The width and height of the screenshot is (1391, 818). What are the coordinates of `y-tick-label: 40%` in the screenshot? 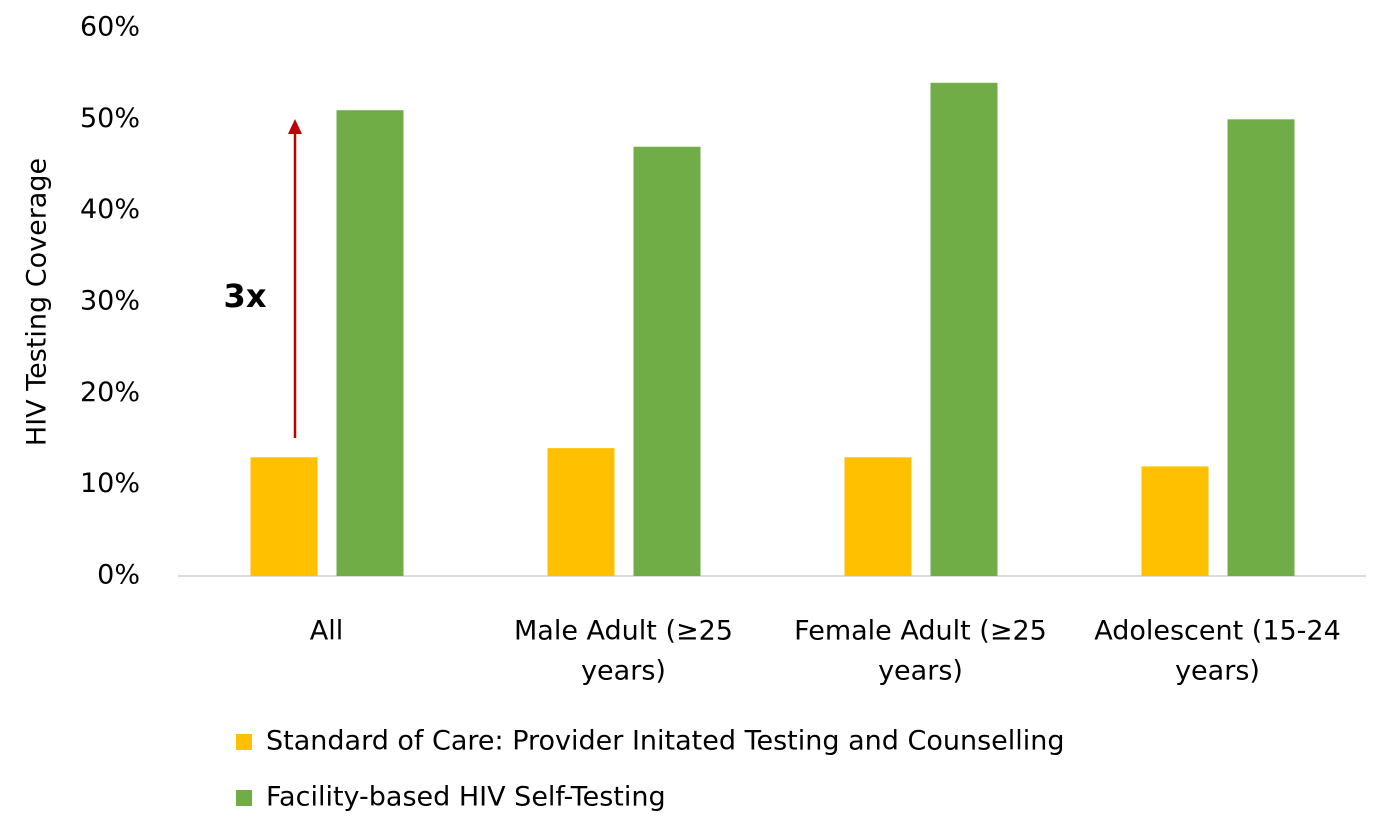 It's located at (110, 209).